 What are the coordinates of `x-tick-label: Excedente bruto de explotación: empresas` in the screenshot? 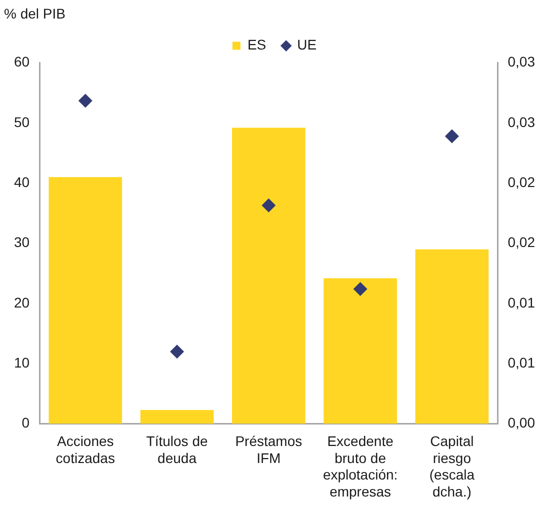 It's located at (360, 466).